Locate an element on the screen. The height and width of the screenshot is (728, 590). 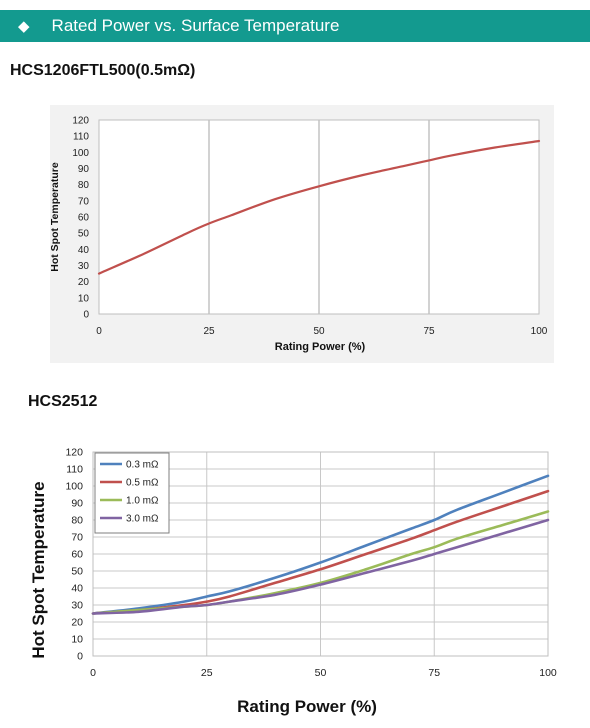
legend-entry: 0.3 mΩ is located at coordinates (142, 465).